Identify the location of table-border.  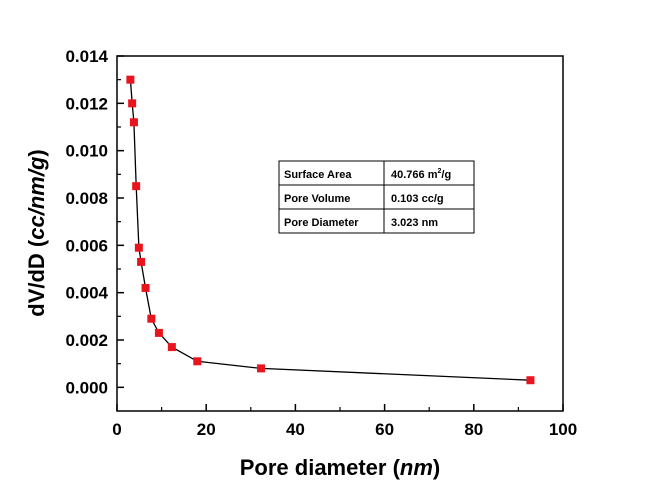
(376, 197).